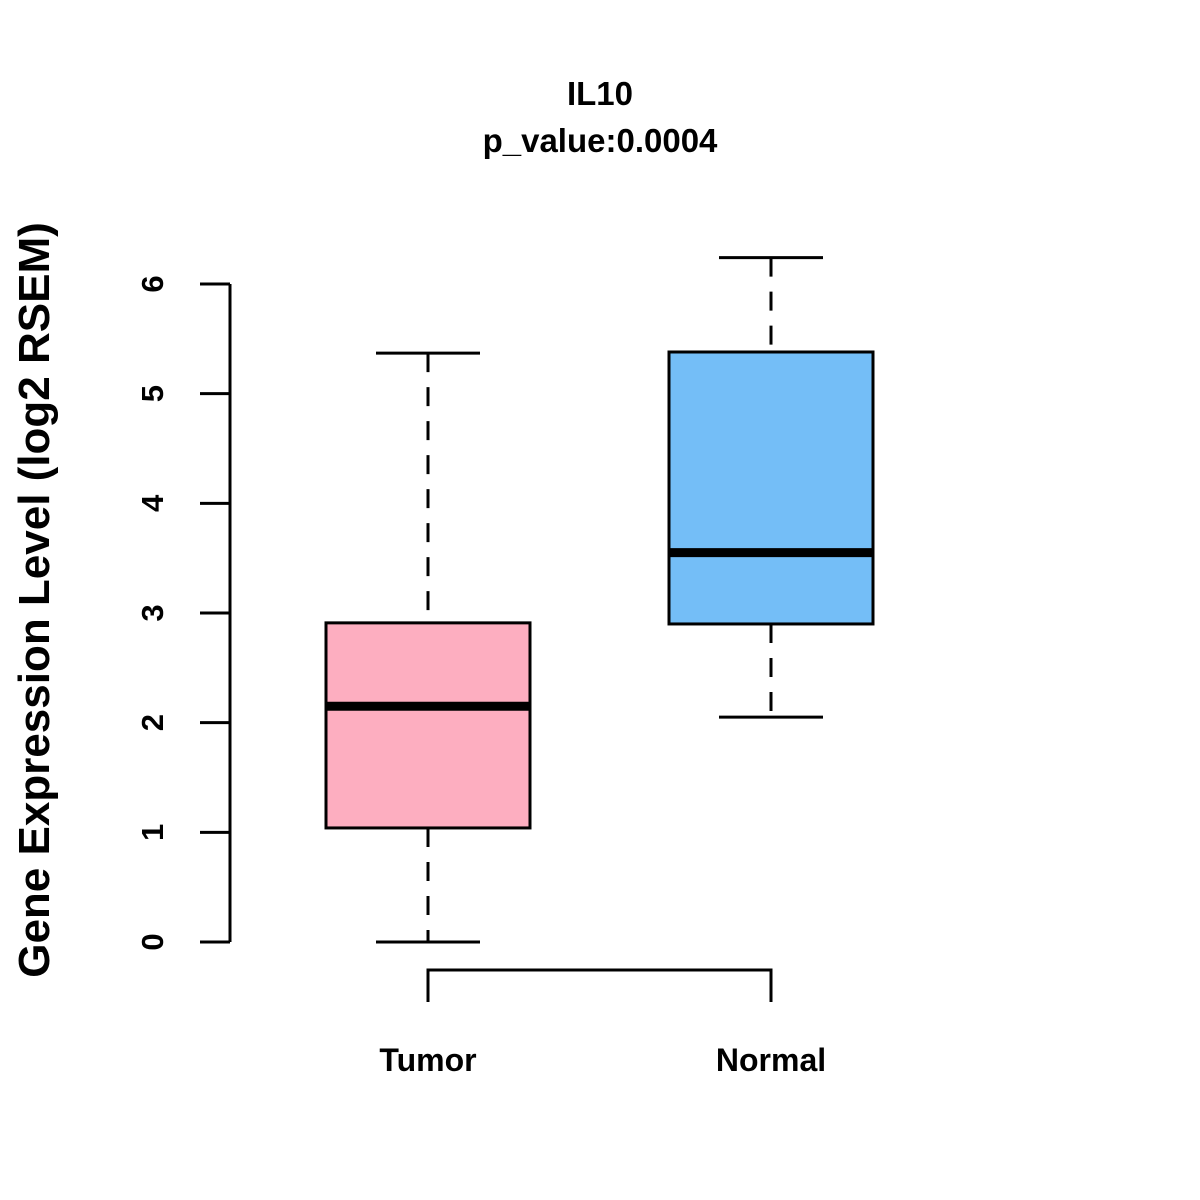 Image resolution: width=1200 pixels, height=1200 pixels. What do you see at coordinates (599, 985) in the screenshot?
I see `x-axis-bracket` at bounding box center [599, 985].